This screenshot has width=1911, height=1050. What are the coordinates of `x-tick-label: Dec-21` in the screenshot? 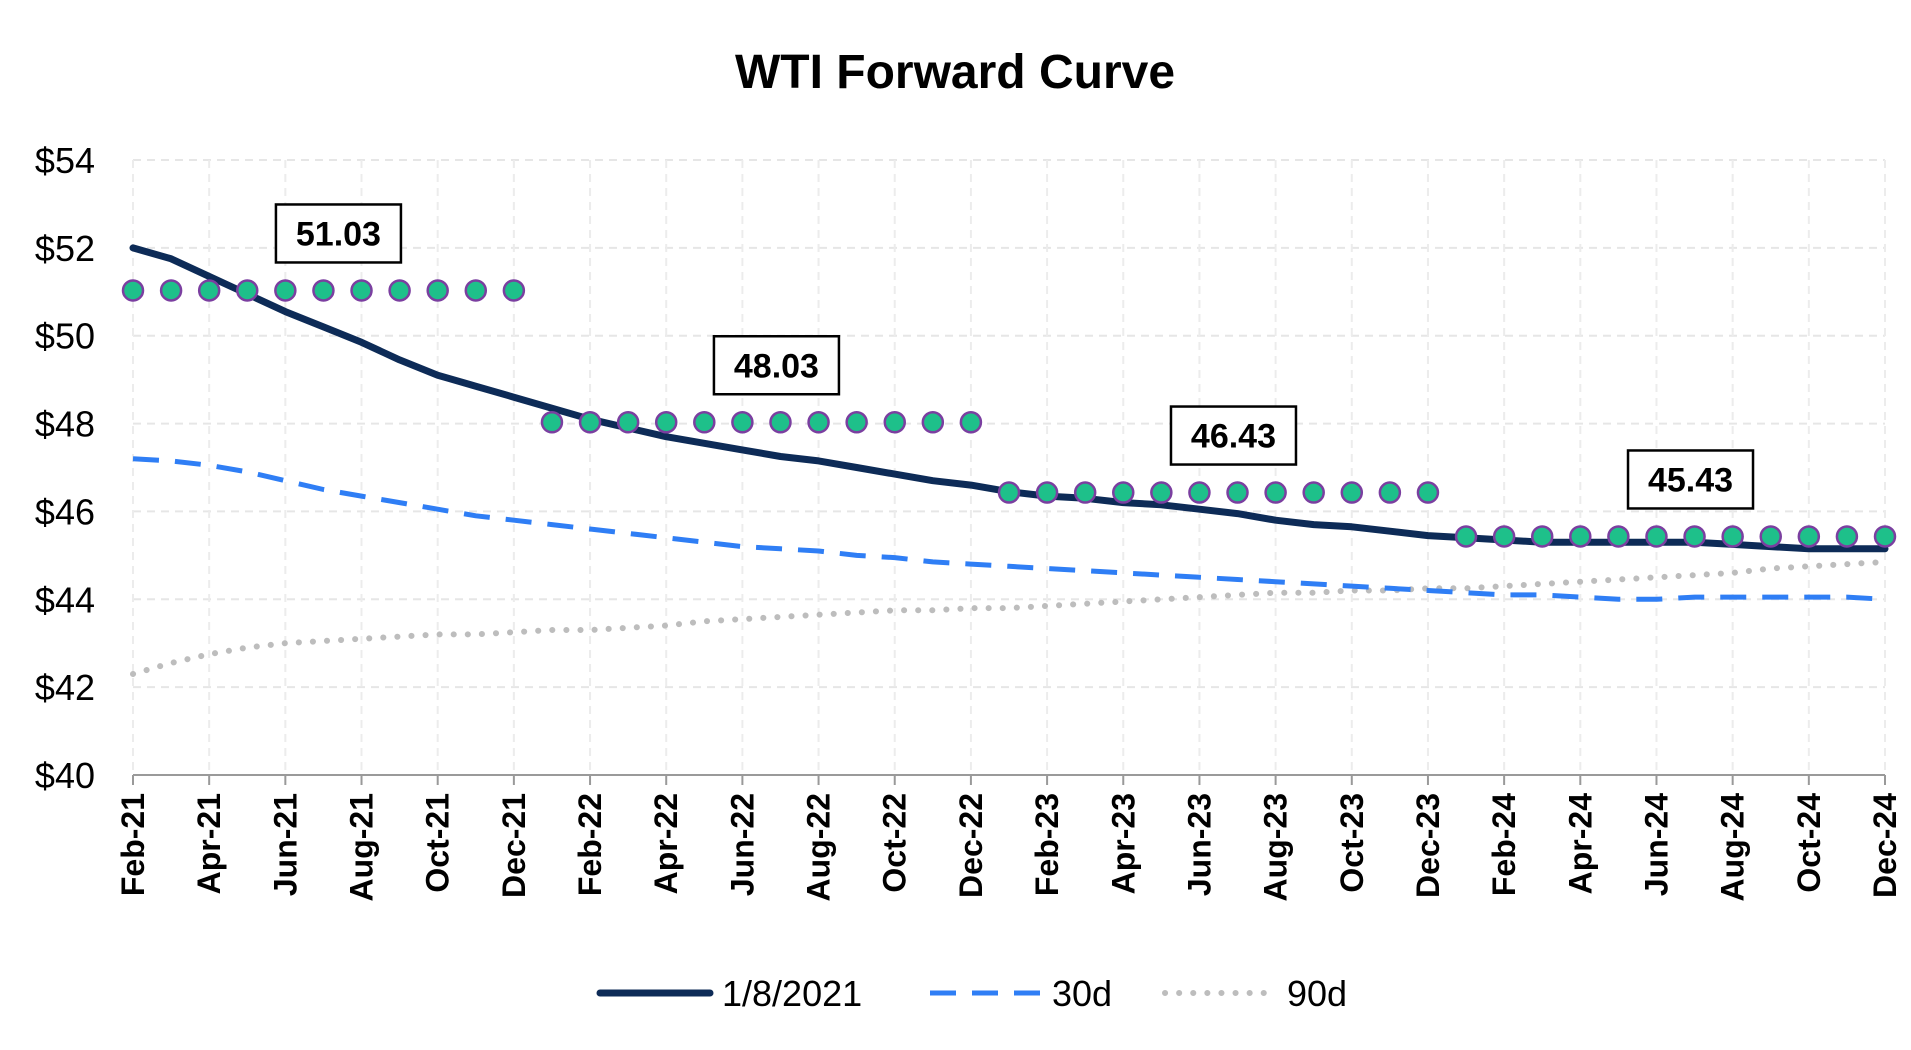 It's located at (514, 845).